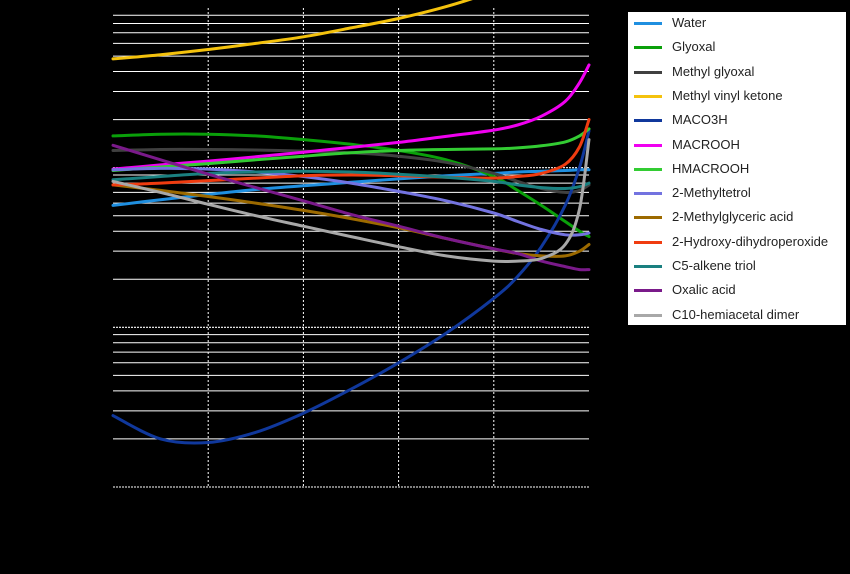  What do you see at coordinates (351, 149) in the screenshot?
I see `series-line-hmacrooh` at bounding box center [351, 149].